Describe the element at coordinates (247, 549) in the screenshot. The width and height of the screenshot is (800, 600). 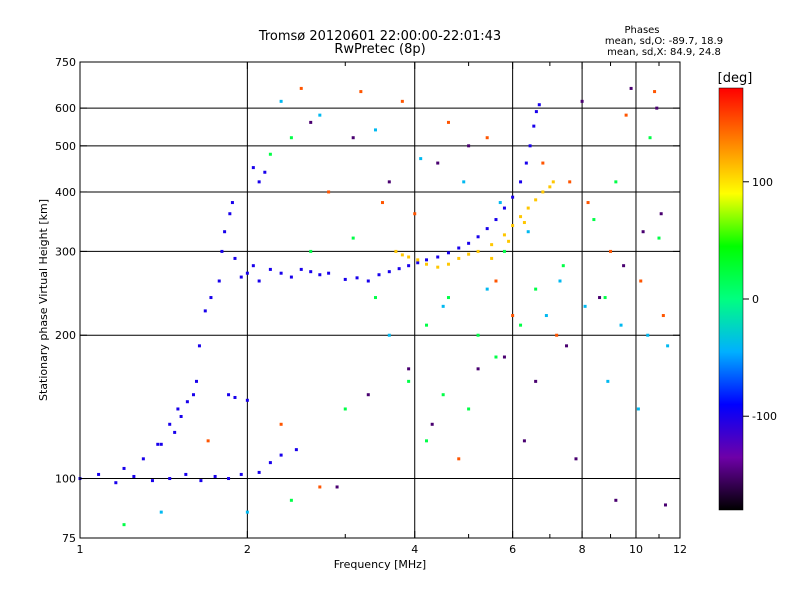
I see `x-tick-label: 2` at that location.